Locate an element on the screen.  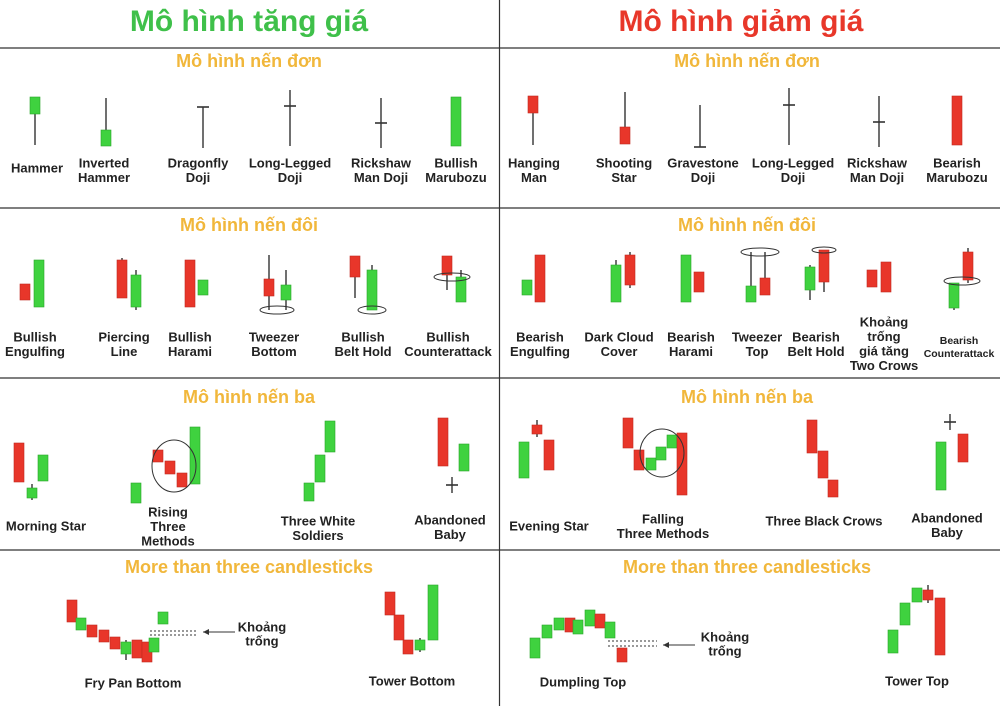
pattern-label: Falling is located at coordinates (663, 518).